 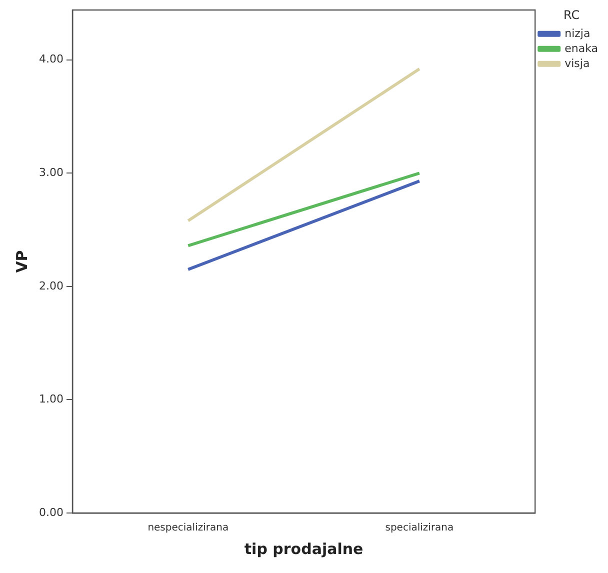 I want to click on legend-label: nizja, so click(x=577, y=33).